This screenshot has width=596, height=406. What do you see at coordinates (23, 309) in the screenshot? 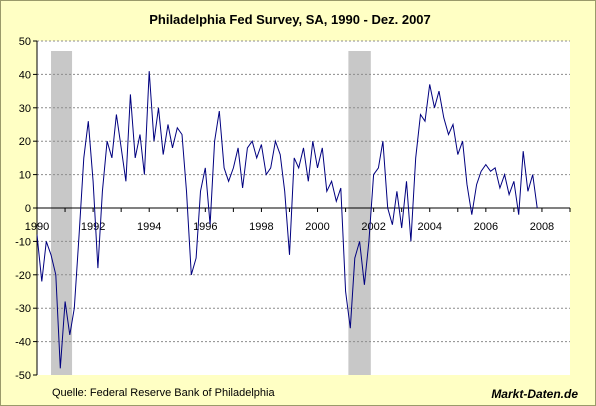
I see `y-tick-label-8: -30` at bounding box center [23, 309].